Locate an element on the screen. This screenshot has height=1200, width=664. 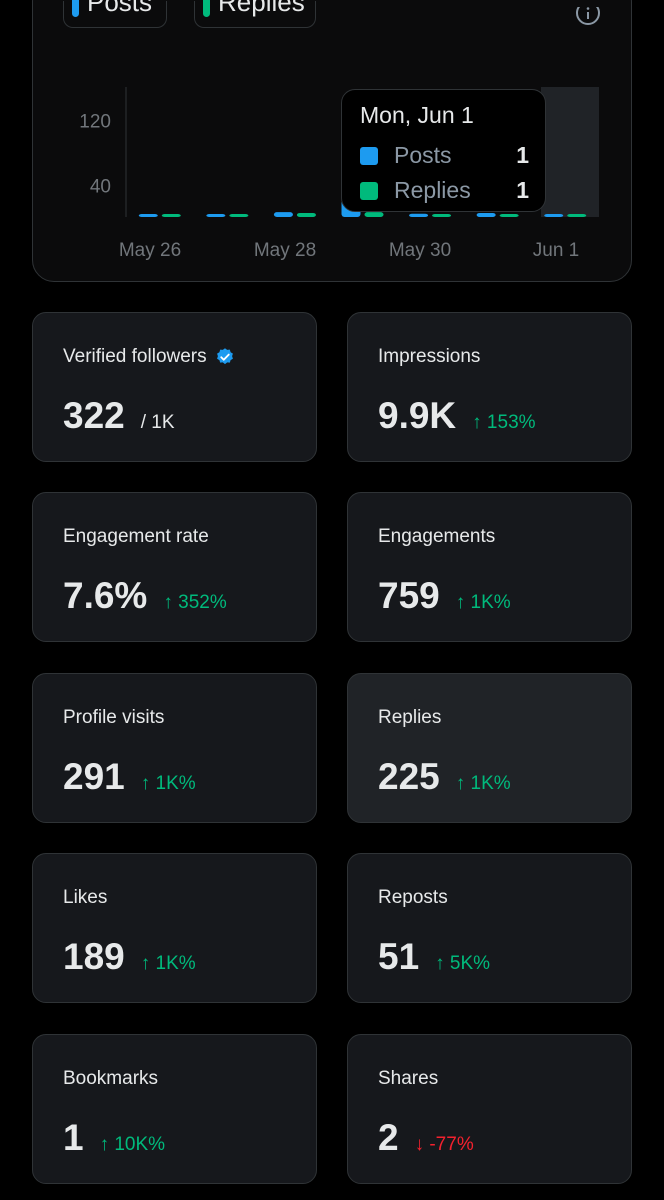
stat-label: Reposts is located at coordinates (413, 897).